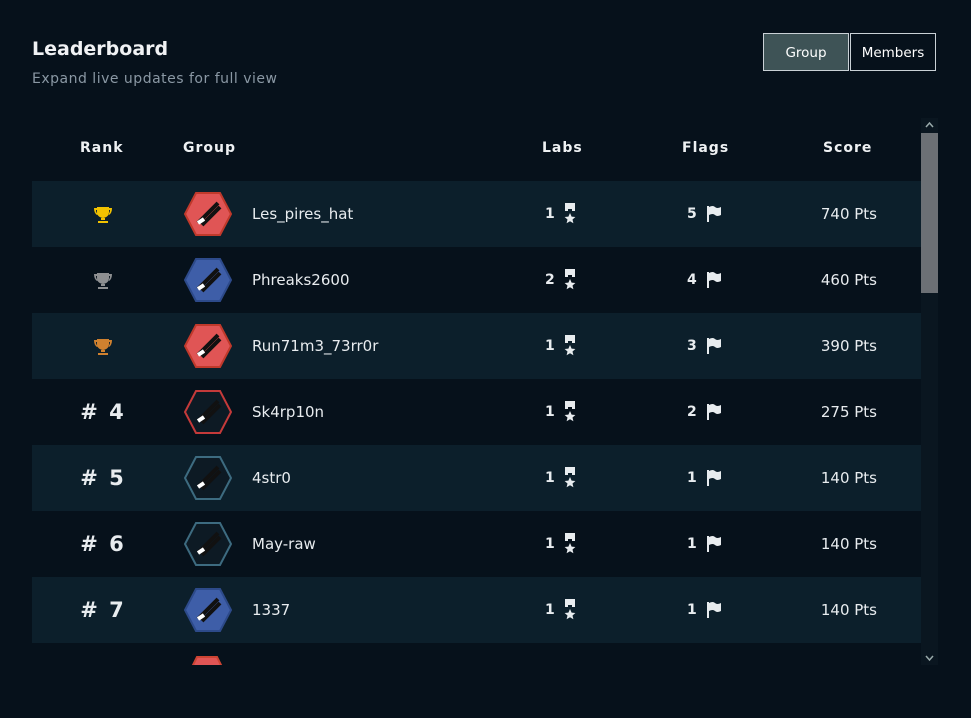  What do you see at coordinates (476, 544) in the screenshot?
I see `table-row: # 6 May-raw 1 1 140 Pts` at bounding box center [476, 544].